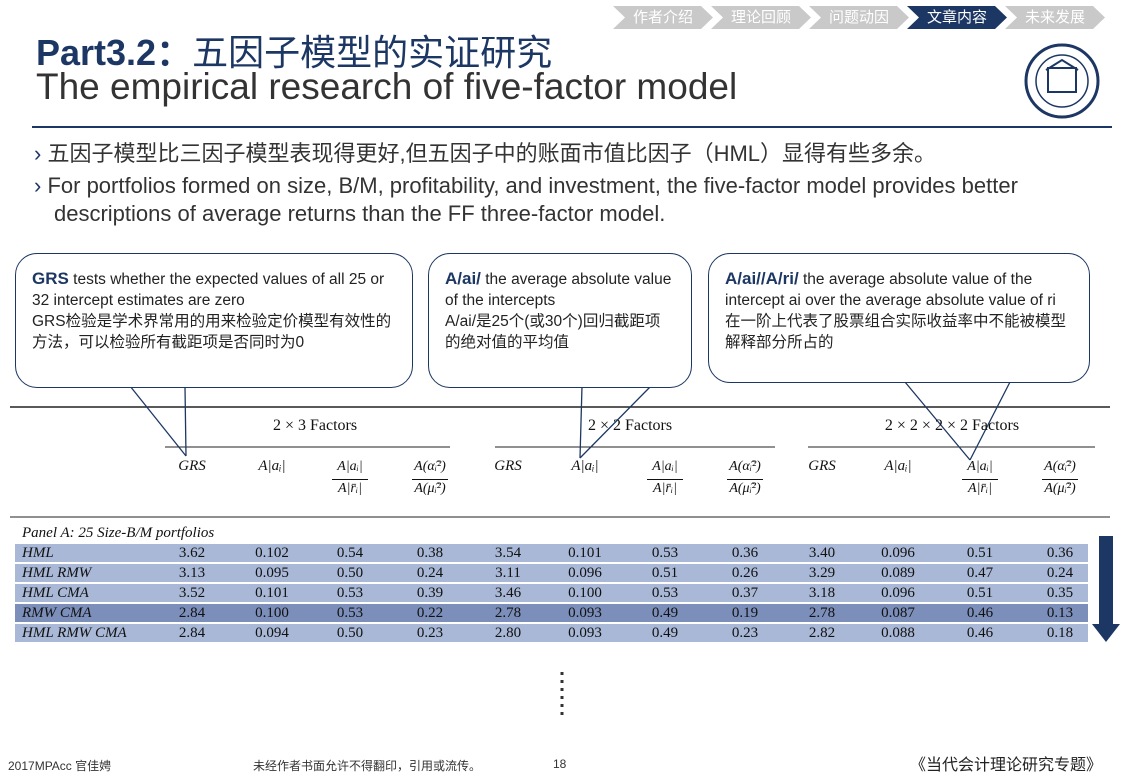 This screenshot has height=774, width=1125. I want to click on nav-item: 文章内容, so click(957, 17).